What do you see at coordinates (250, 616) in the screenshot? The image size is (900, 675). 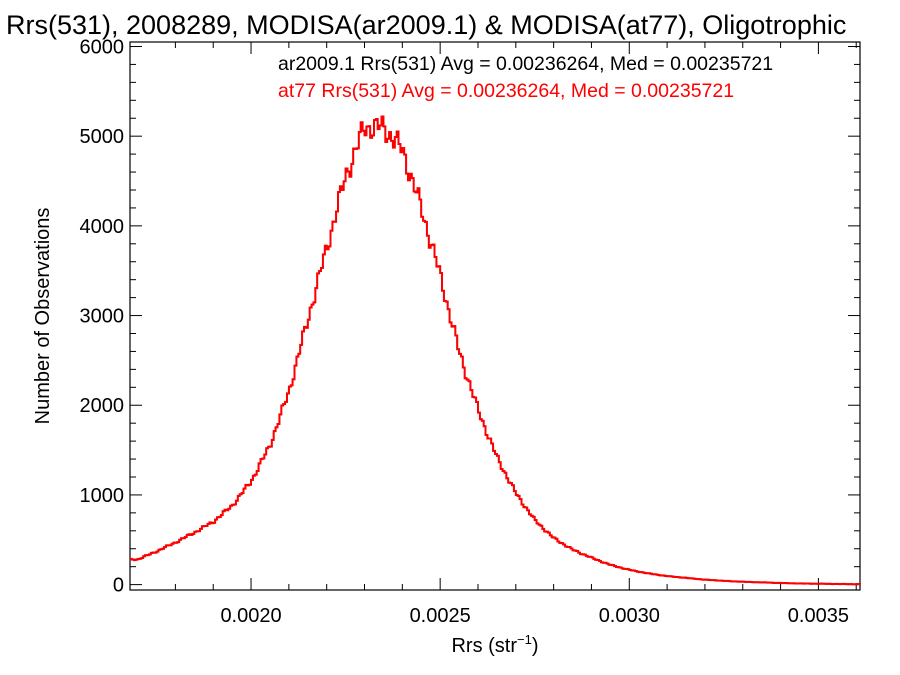 I see `x-tick-label: 0.0020` at bounding box center [250, 616].